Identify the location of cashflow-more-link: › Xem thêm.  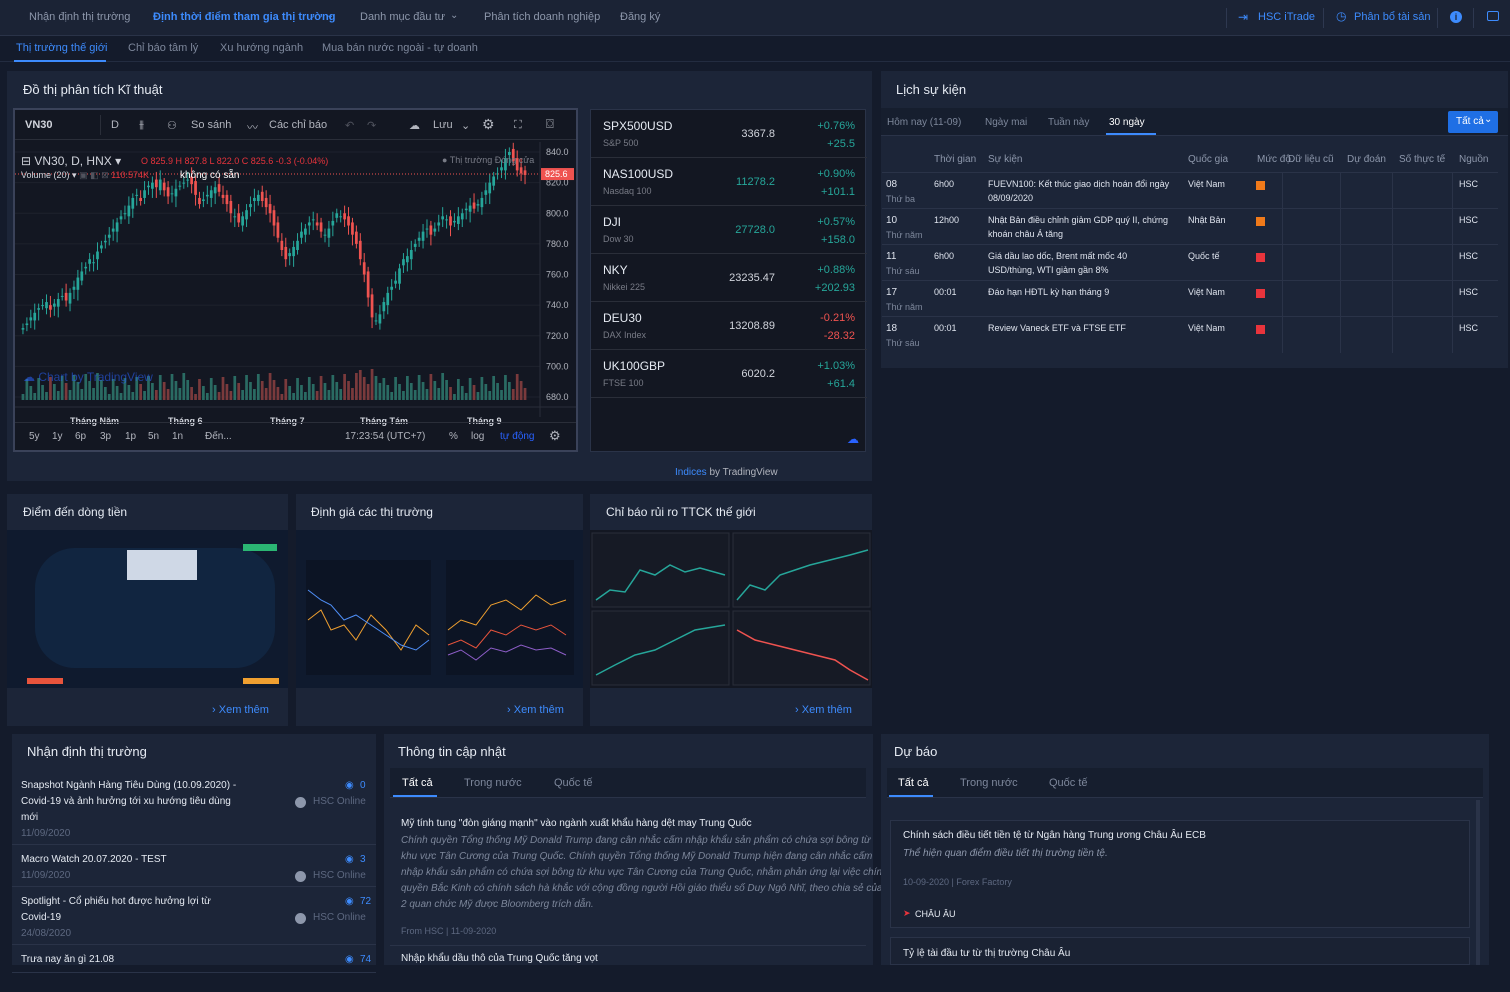
(240, 710).